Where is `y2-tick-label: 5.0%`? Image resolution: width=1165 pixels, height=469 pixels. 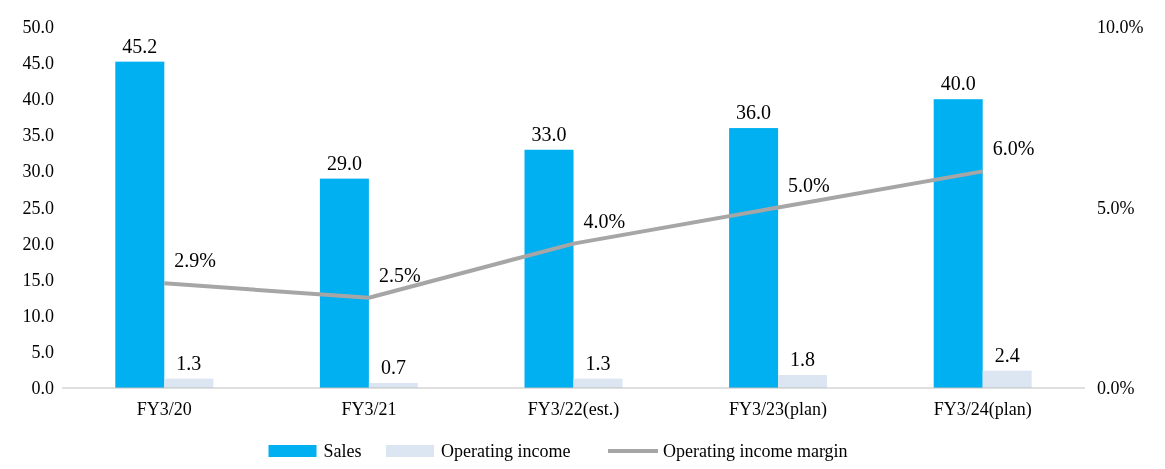 y2-tick-label: 5.0% is located at coordinates (1116, 207).